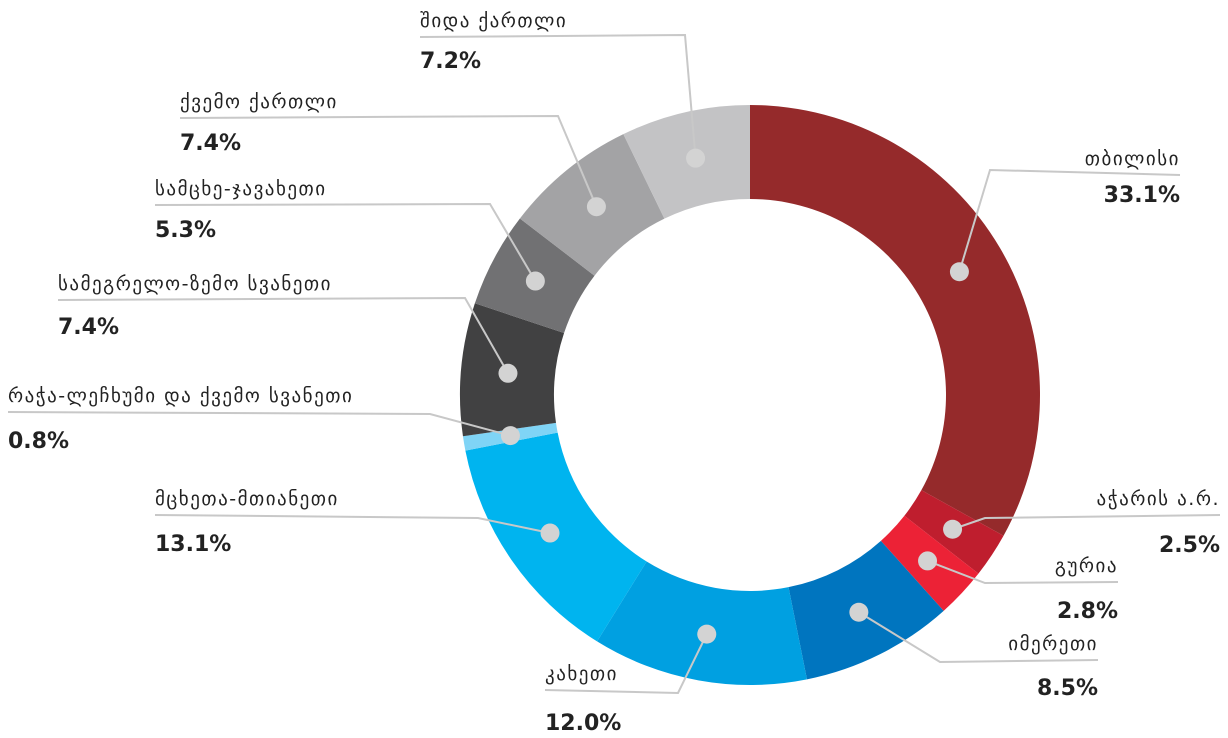  I want to click on slice-value-2: 2.8%, so click(1087, 611).